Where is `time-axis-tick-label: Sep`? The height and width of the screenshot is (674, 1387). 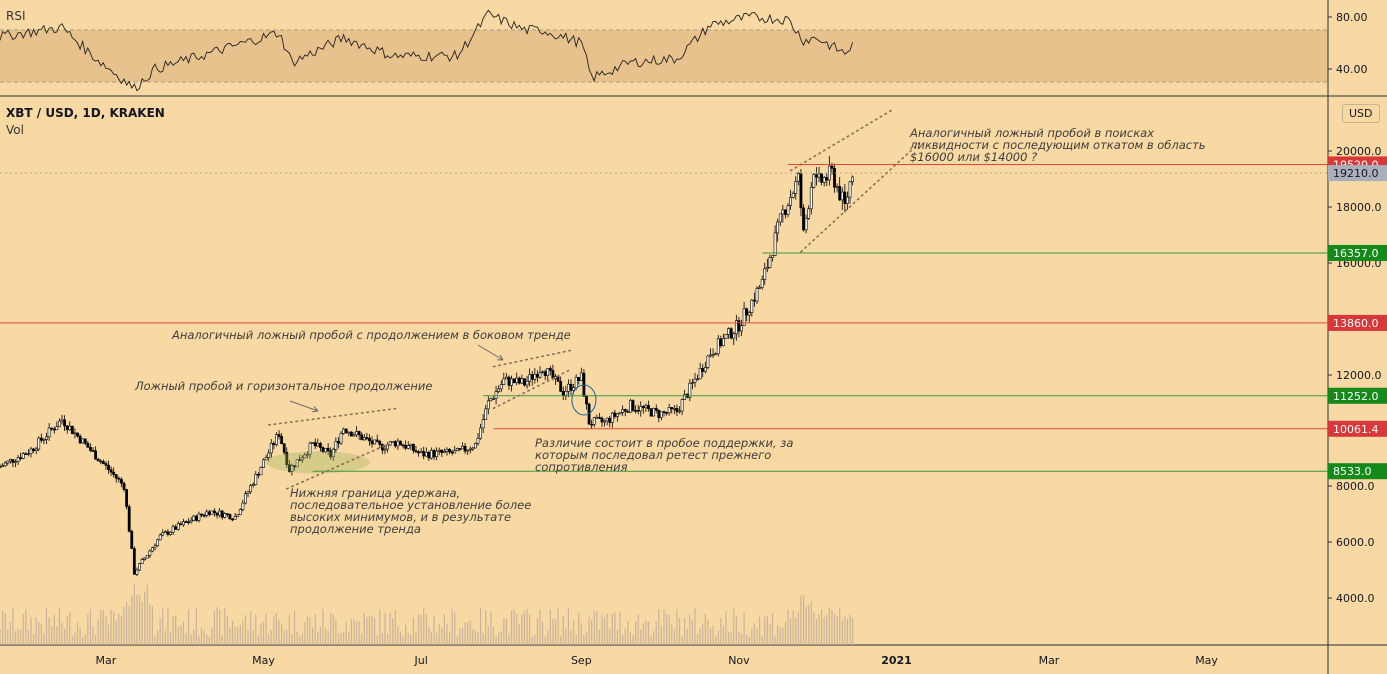
time-axis-tick-label: Sep is located at coordinates (581, 660).